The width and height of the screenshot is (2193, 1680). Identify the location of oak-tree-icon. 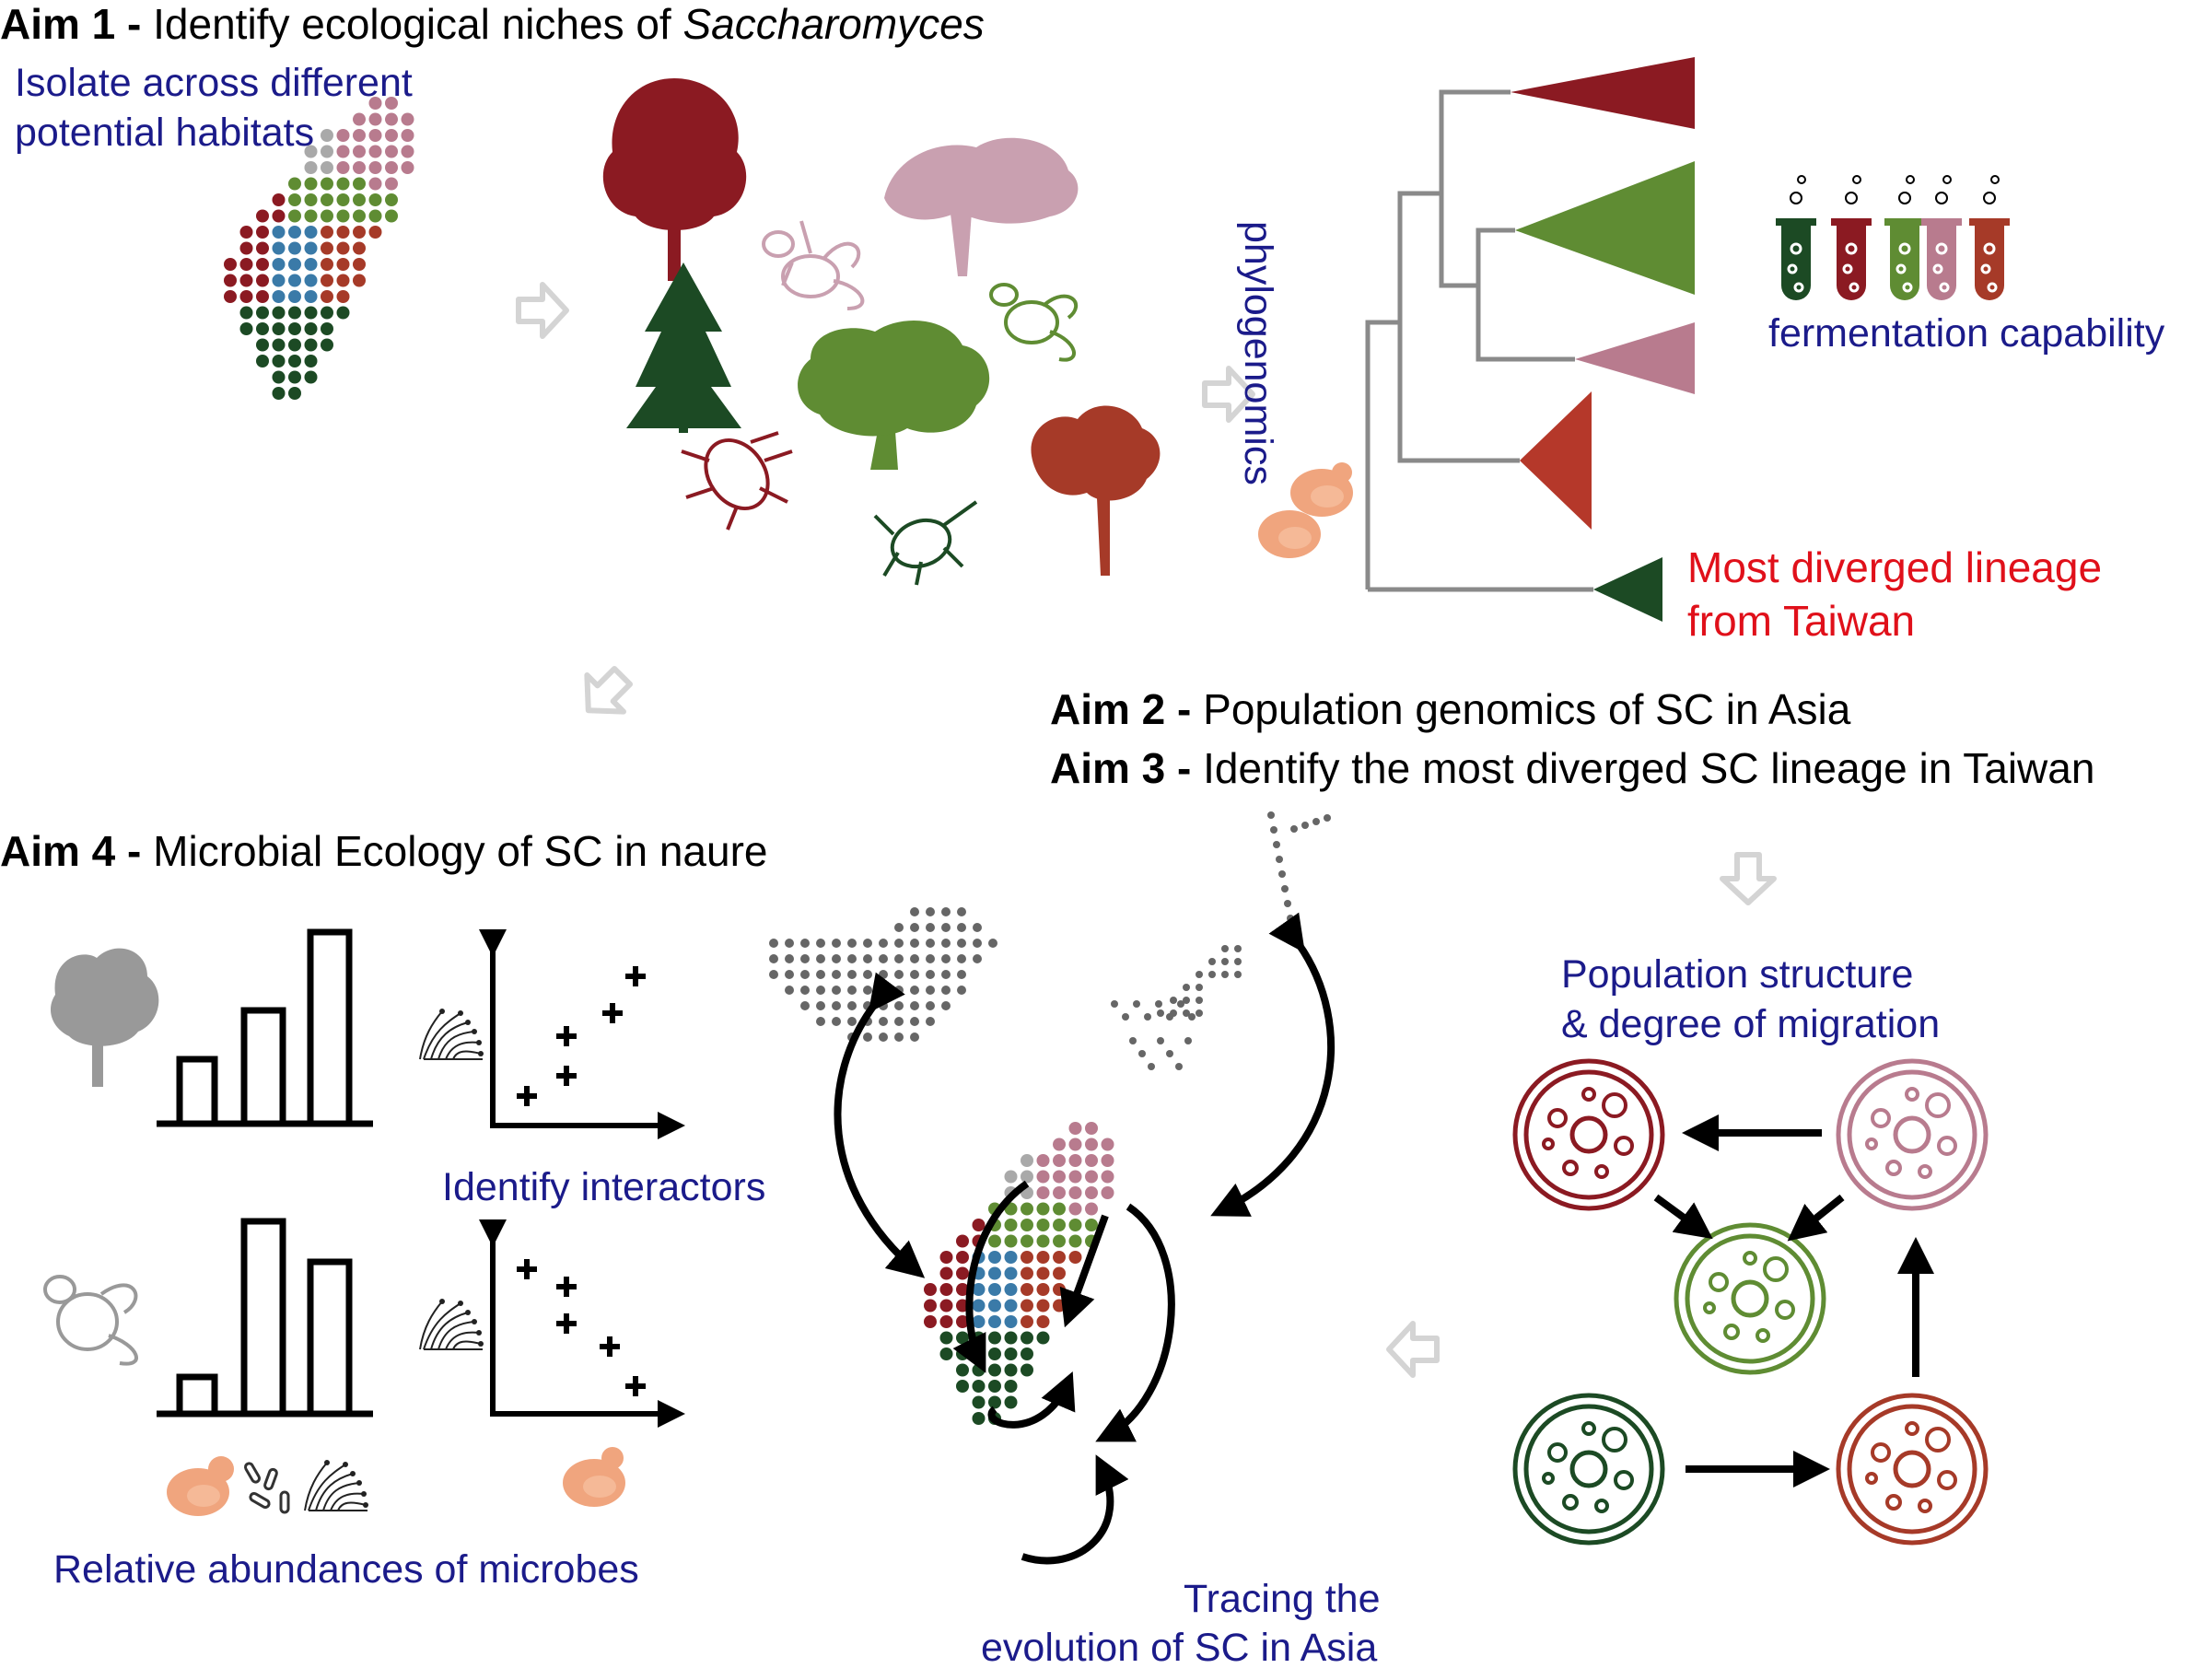
(894, 395).